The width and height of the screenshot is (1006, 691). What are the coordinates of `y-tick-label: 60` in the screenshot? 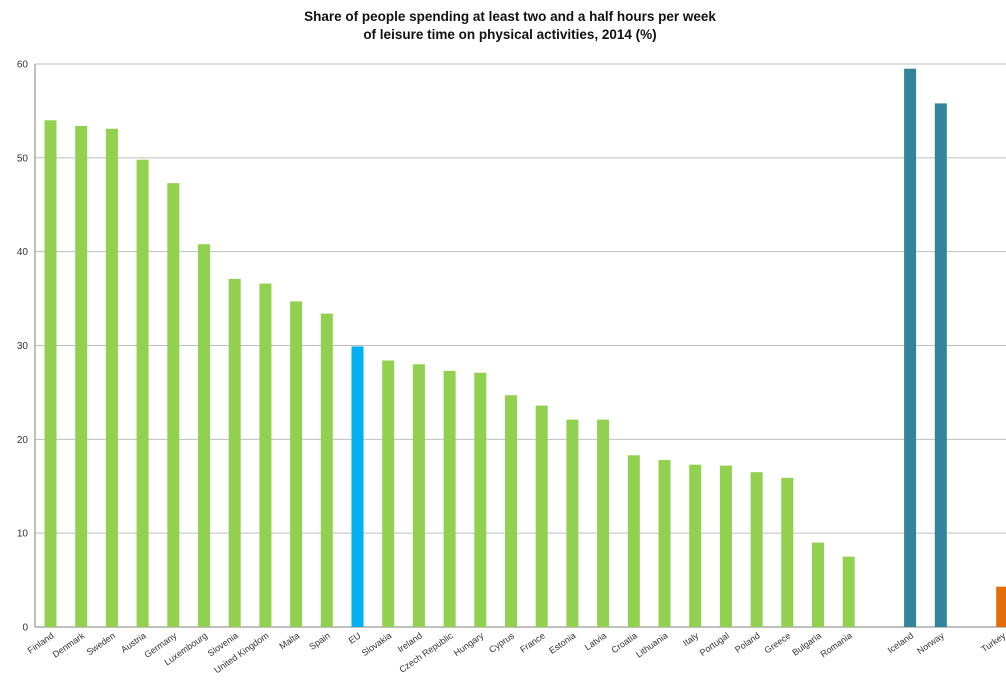 It's located at (23, 65).